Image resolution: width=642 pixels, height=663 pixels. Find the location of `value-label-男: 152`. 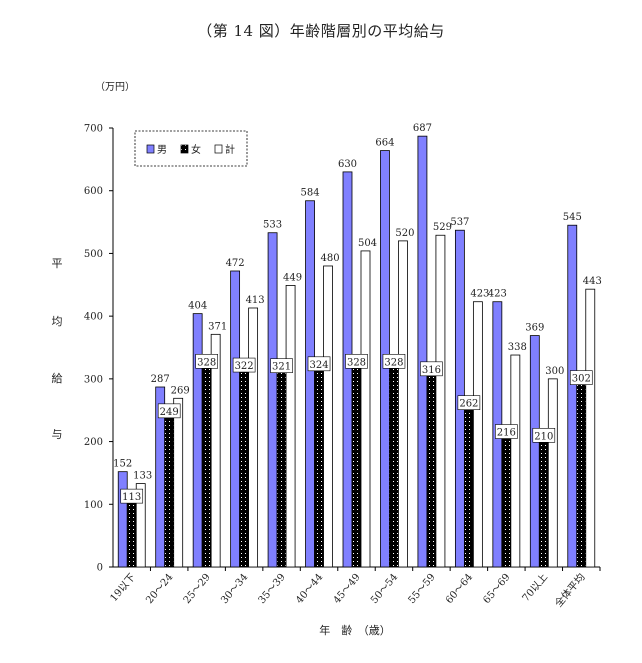

value-label-男: 152 is located at coordinates (122, 464).